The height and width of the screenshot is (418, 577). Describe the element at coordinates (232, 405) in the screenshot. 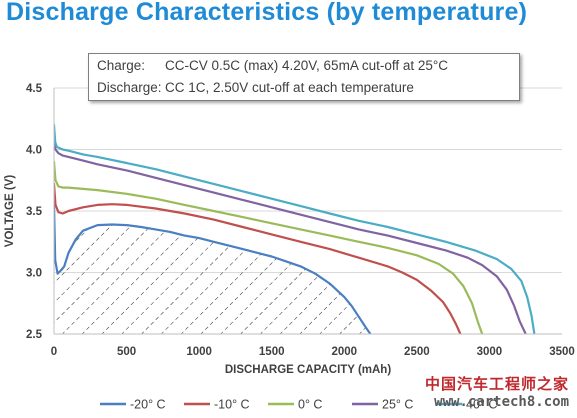

I see `legend-label-1: -10° C` at that location.